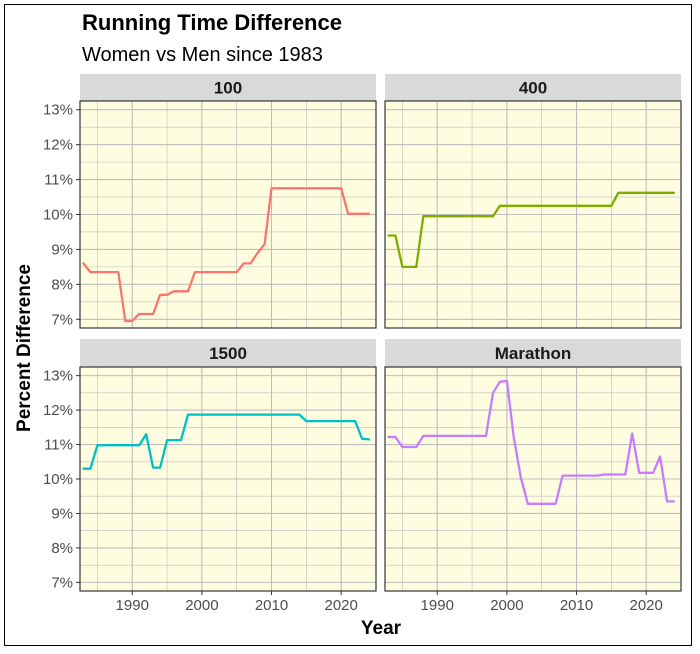 The width and height of the screenshot is (700, 654). I want to click on facet-strip-label: 1500, so click(228, 353).